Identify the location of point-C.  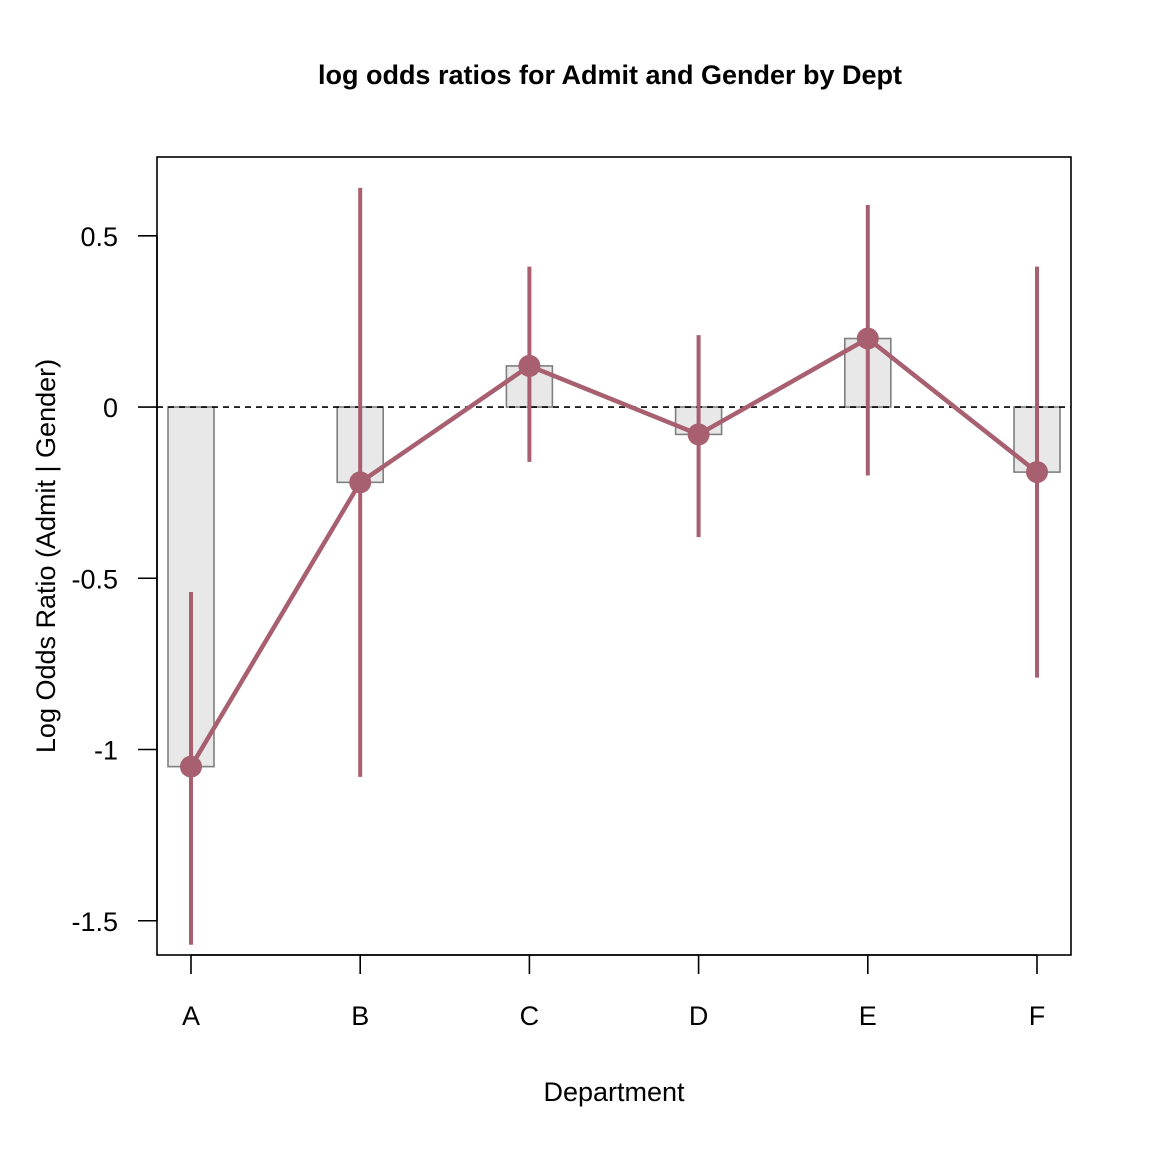
(529, 365).